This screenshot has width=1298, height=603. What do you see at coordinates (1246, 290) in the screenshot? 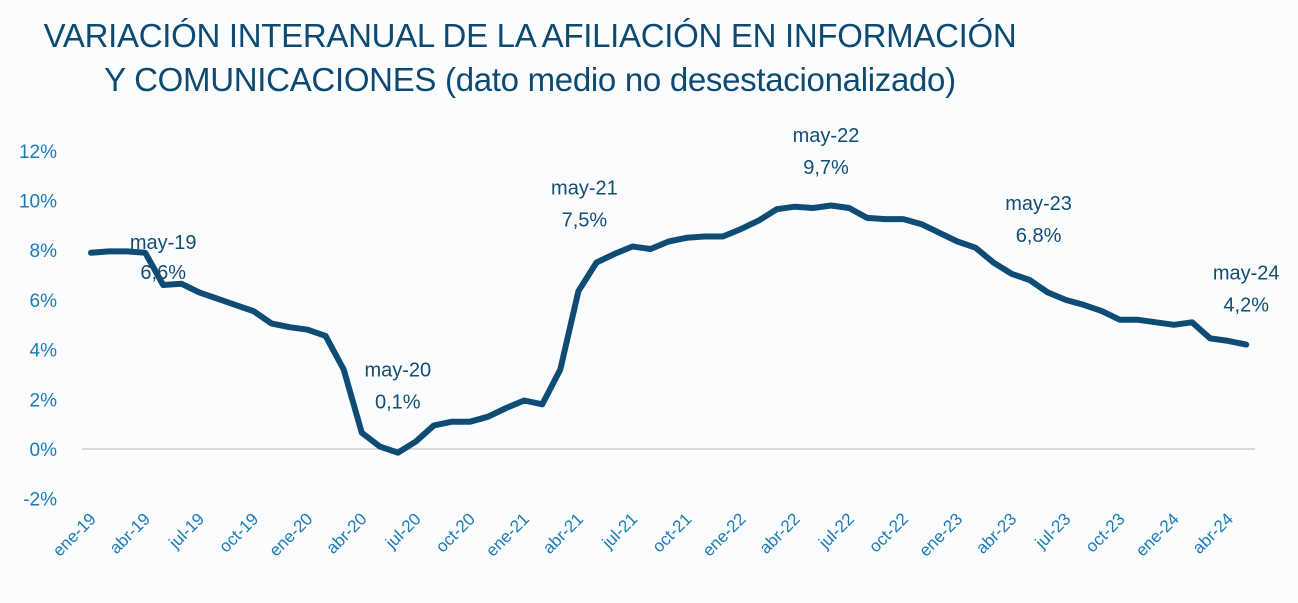
I see `annotation-may-24: may-24 4,2%` at bounding box center [1246, 290].